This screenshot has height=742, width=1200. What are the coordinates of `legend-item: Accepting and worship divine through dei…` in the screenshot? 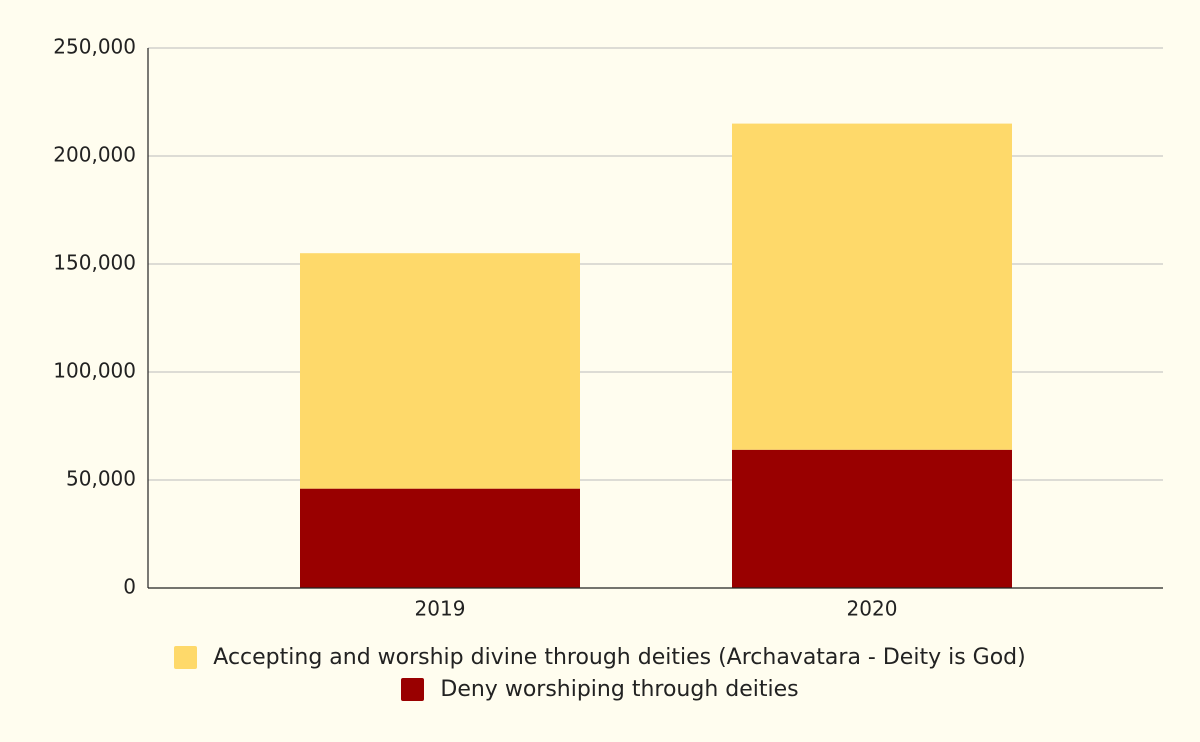 It's located at (600, 657).